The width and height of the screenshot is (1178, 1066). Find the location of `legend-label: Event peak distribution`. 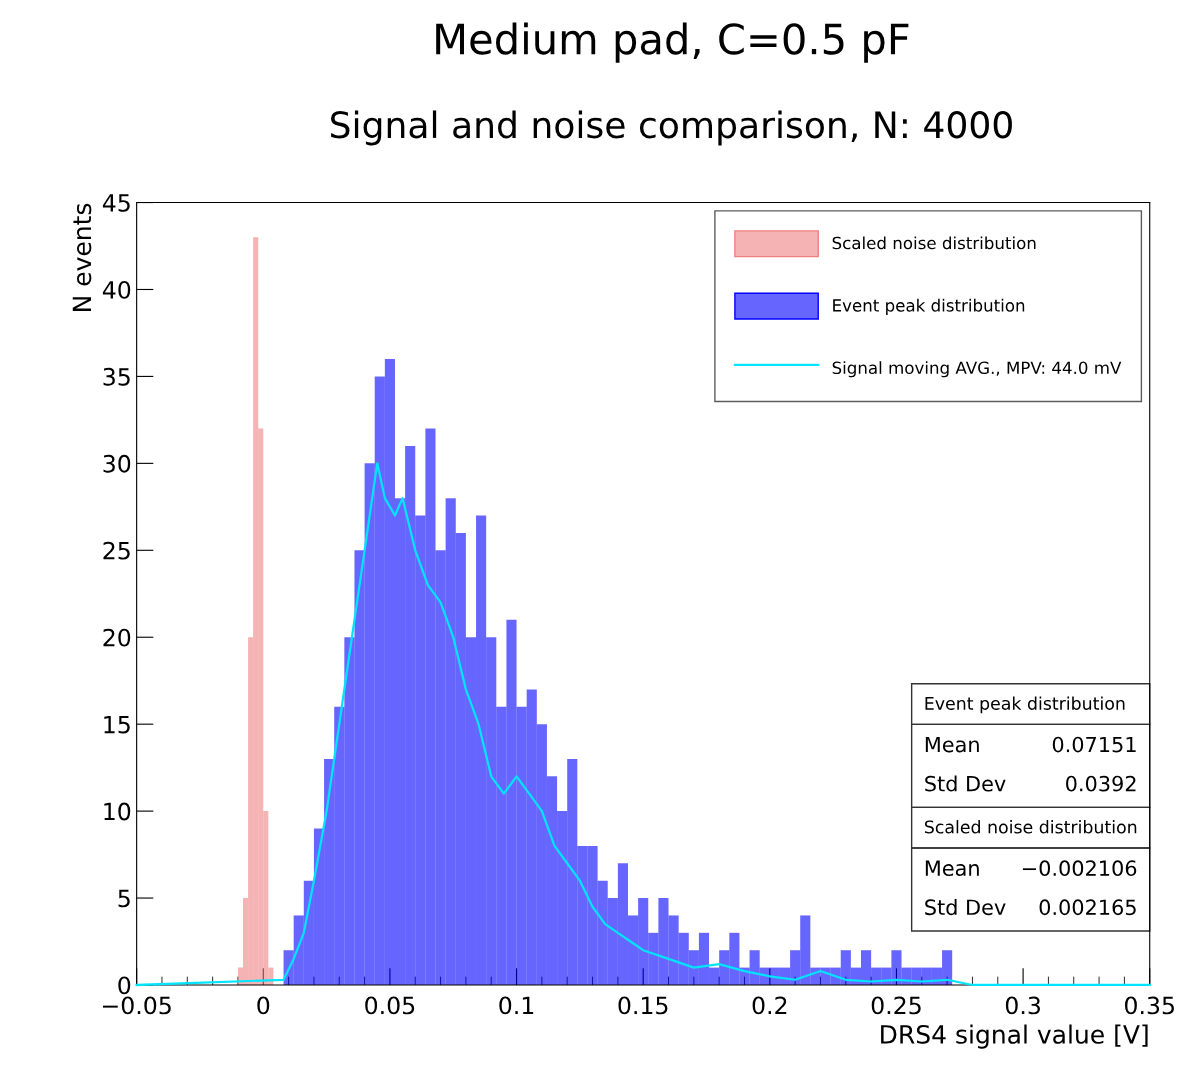

legend-label: Event peak distribution is located at coordinates (929, 306).